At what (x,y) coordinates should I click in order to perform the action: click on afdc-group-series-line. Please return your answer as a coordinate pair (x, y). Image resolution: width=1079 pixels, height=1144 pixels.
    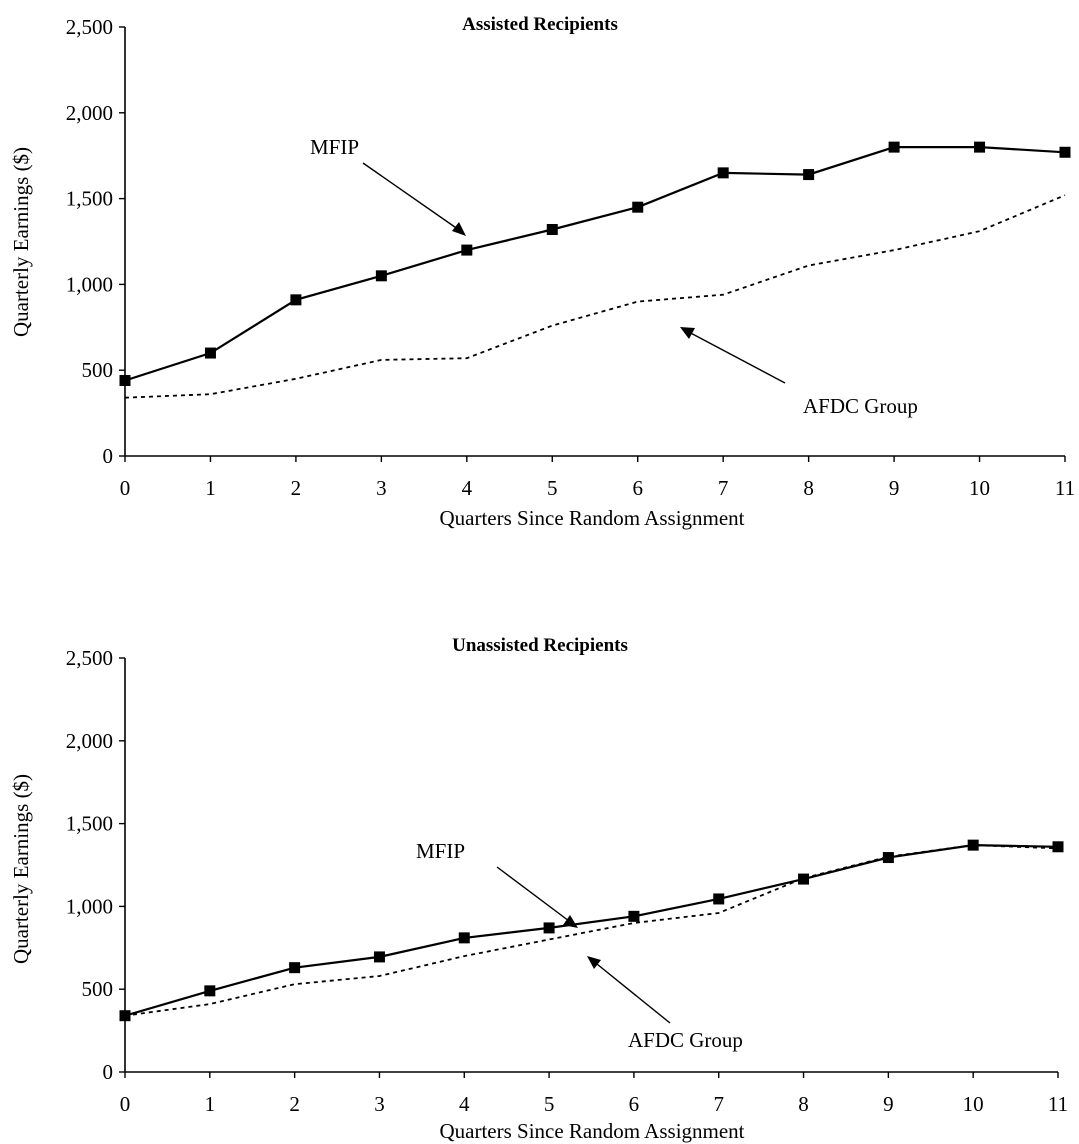
    Looking at the image, I should click on (591, 930).